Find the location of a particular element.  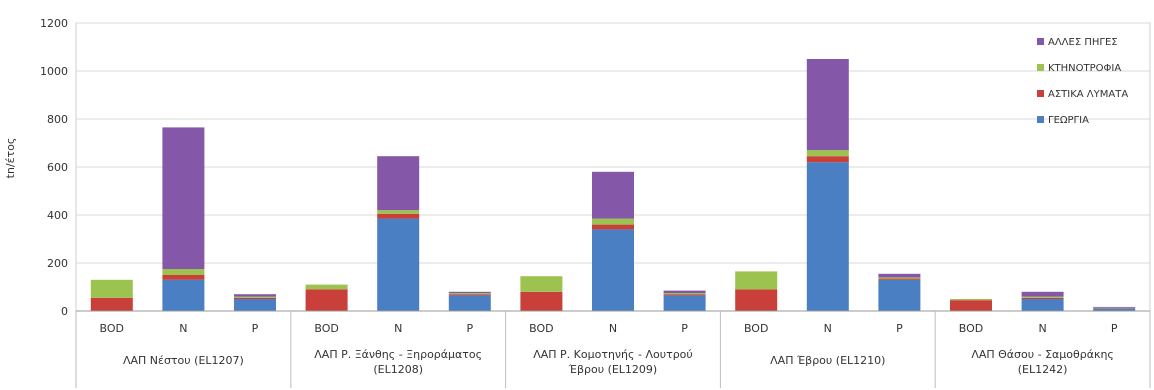

legend-label: ΚΤΗΝΟΤΡΟΦΙΑ is located at coordinates (1084, 68).